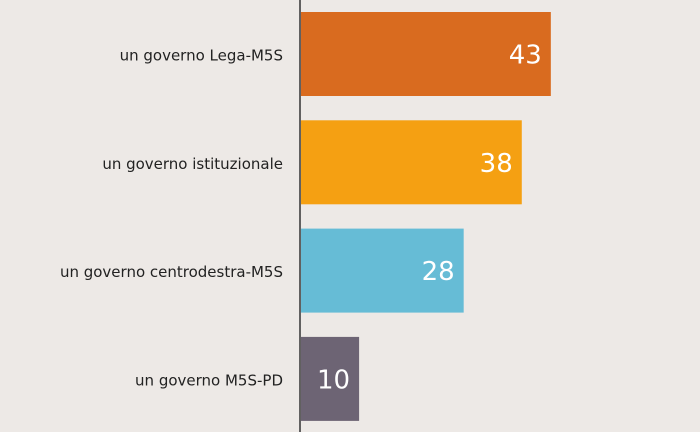  What do you see at coordinates (496, 164) in the screenshot?
I see `value-label: 38` at bounding box center [496, 164].